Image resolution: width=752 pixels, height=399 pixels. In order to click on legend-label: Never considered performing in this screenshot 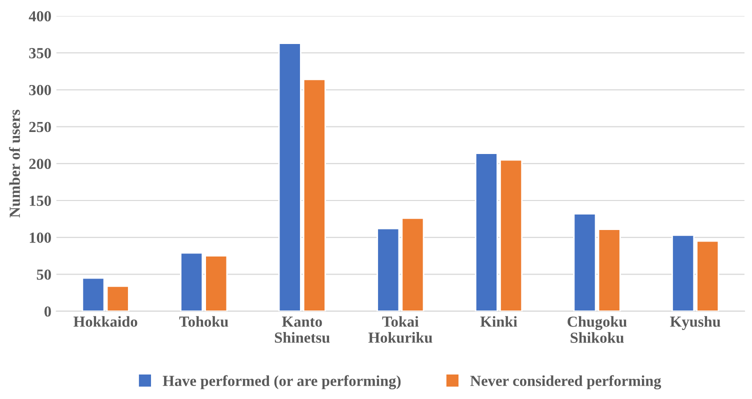, I will do `click(566, 382)`.